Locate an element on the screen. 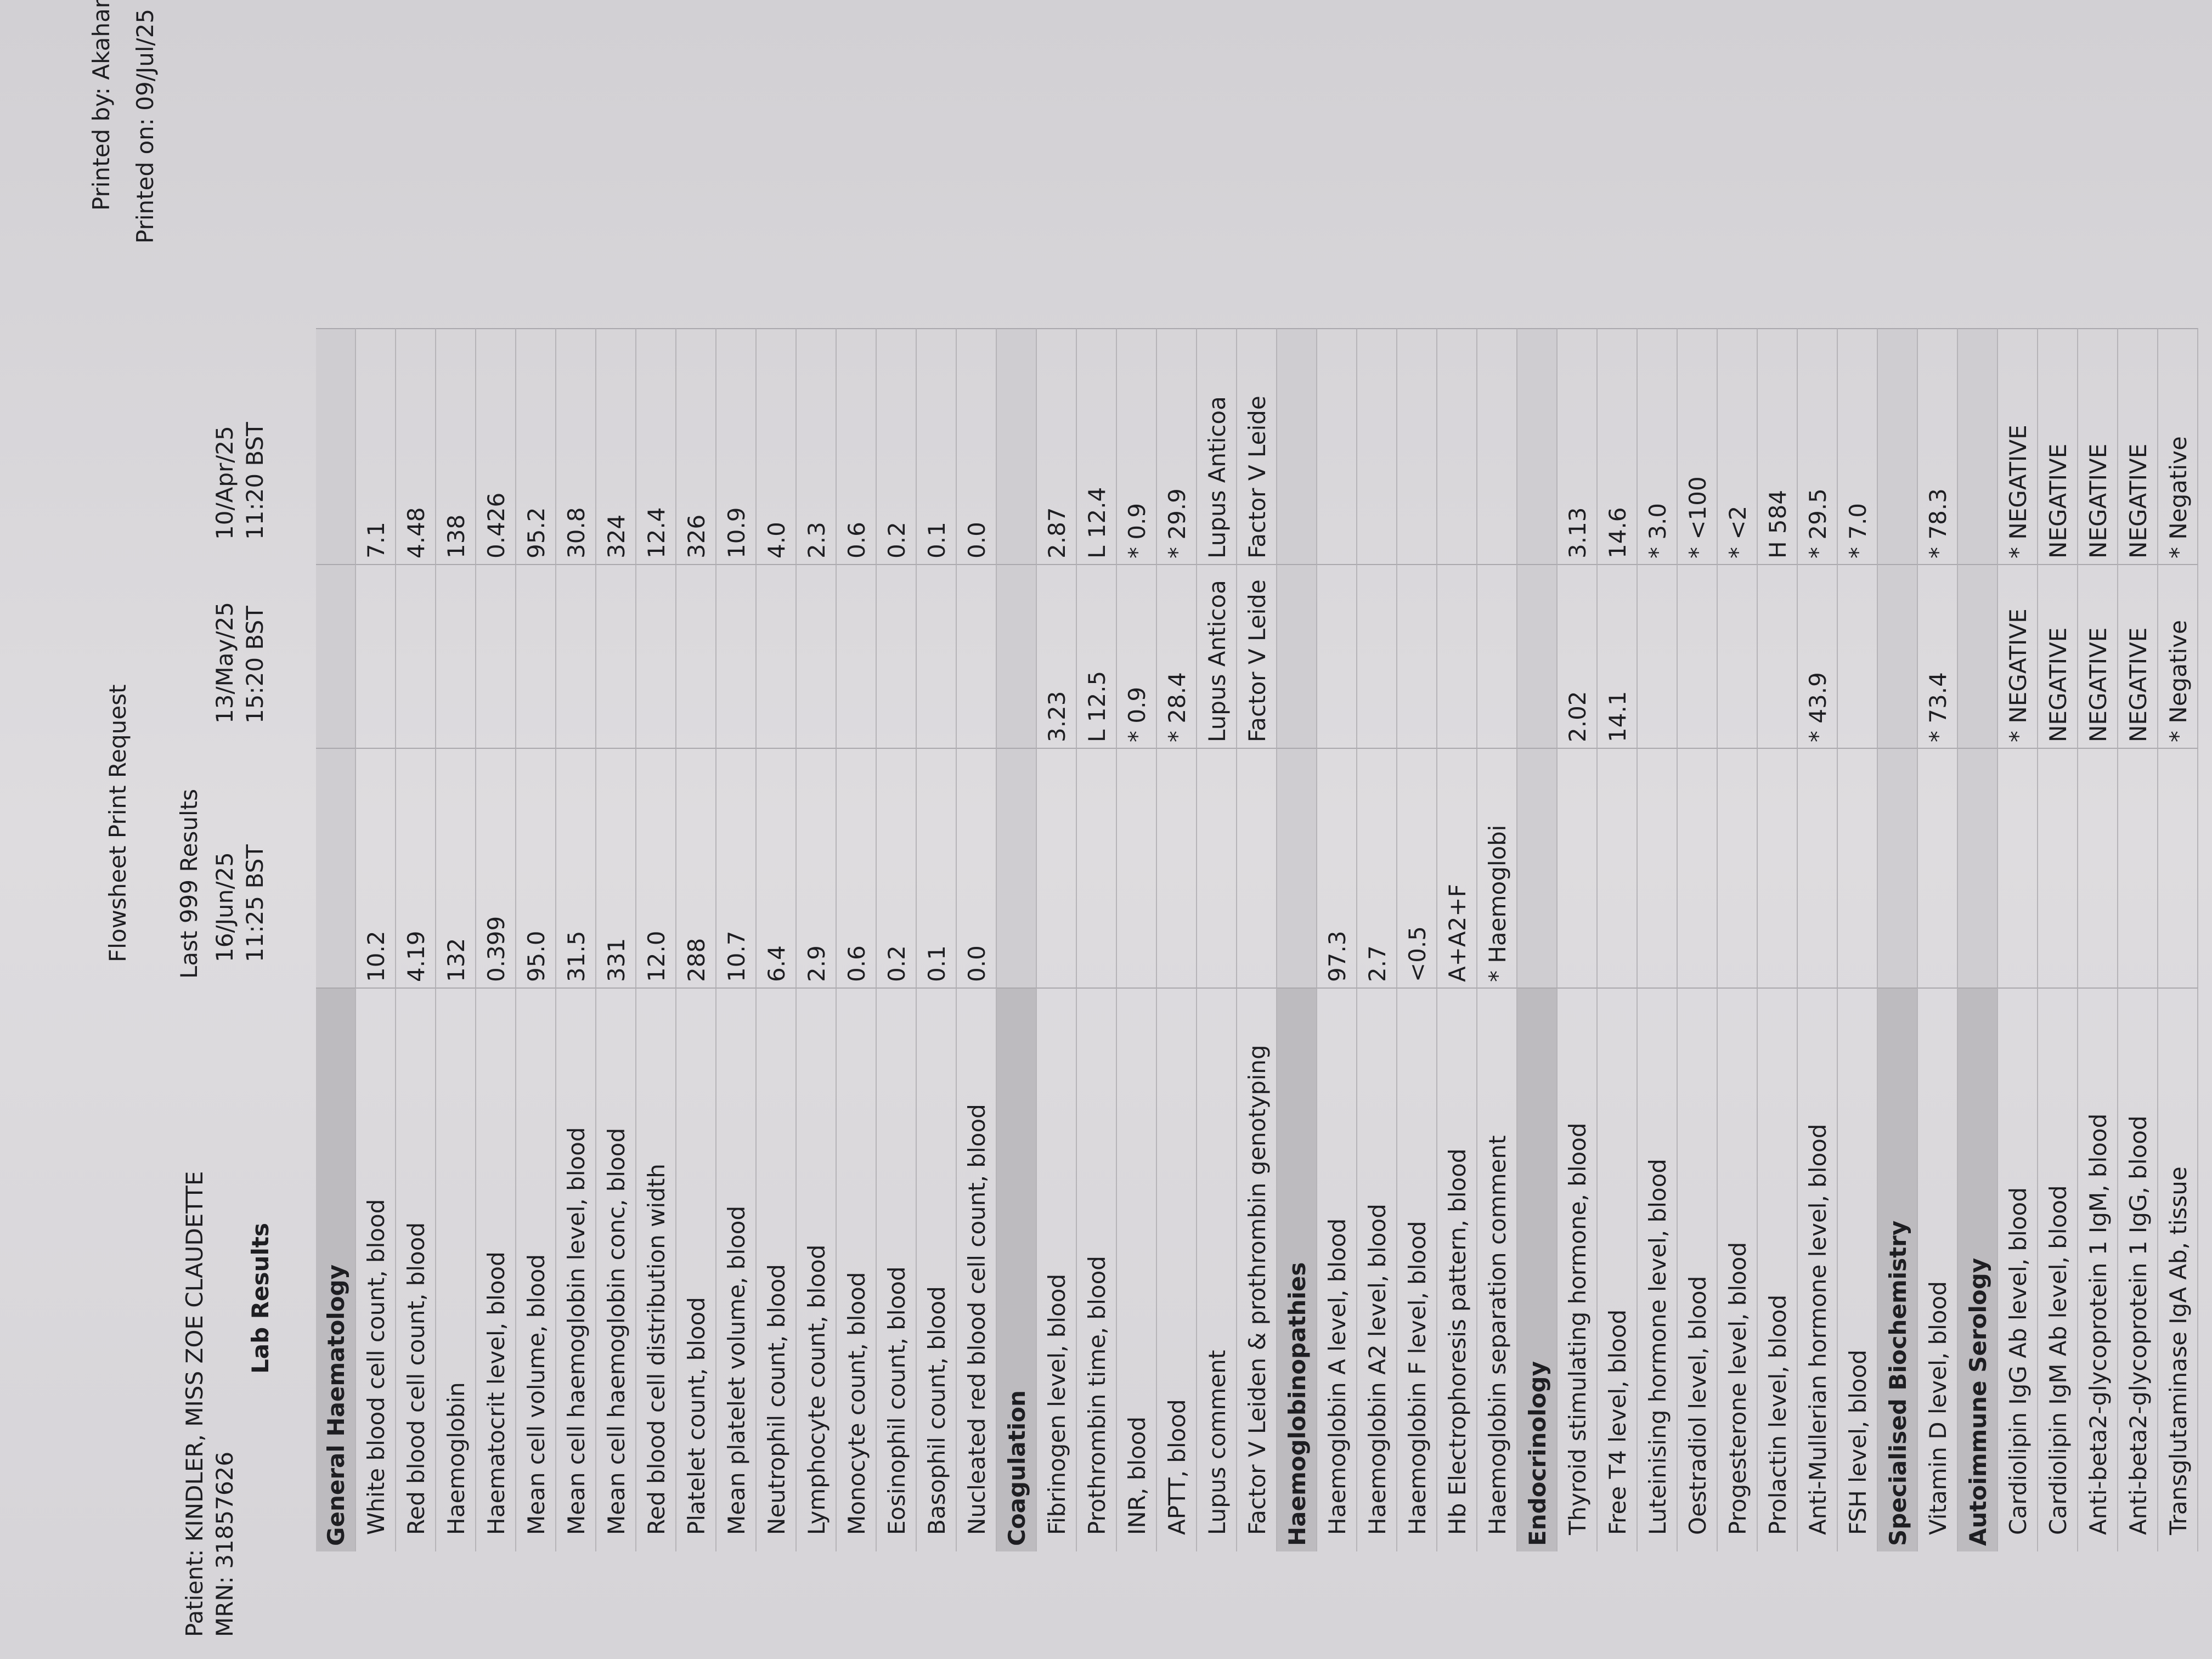  result-row: Free T4 level, blood 14.1 14.6 is located at coordinates (1618, 940).